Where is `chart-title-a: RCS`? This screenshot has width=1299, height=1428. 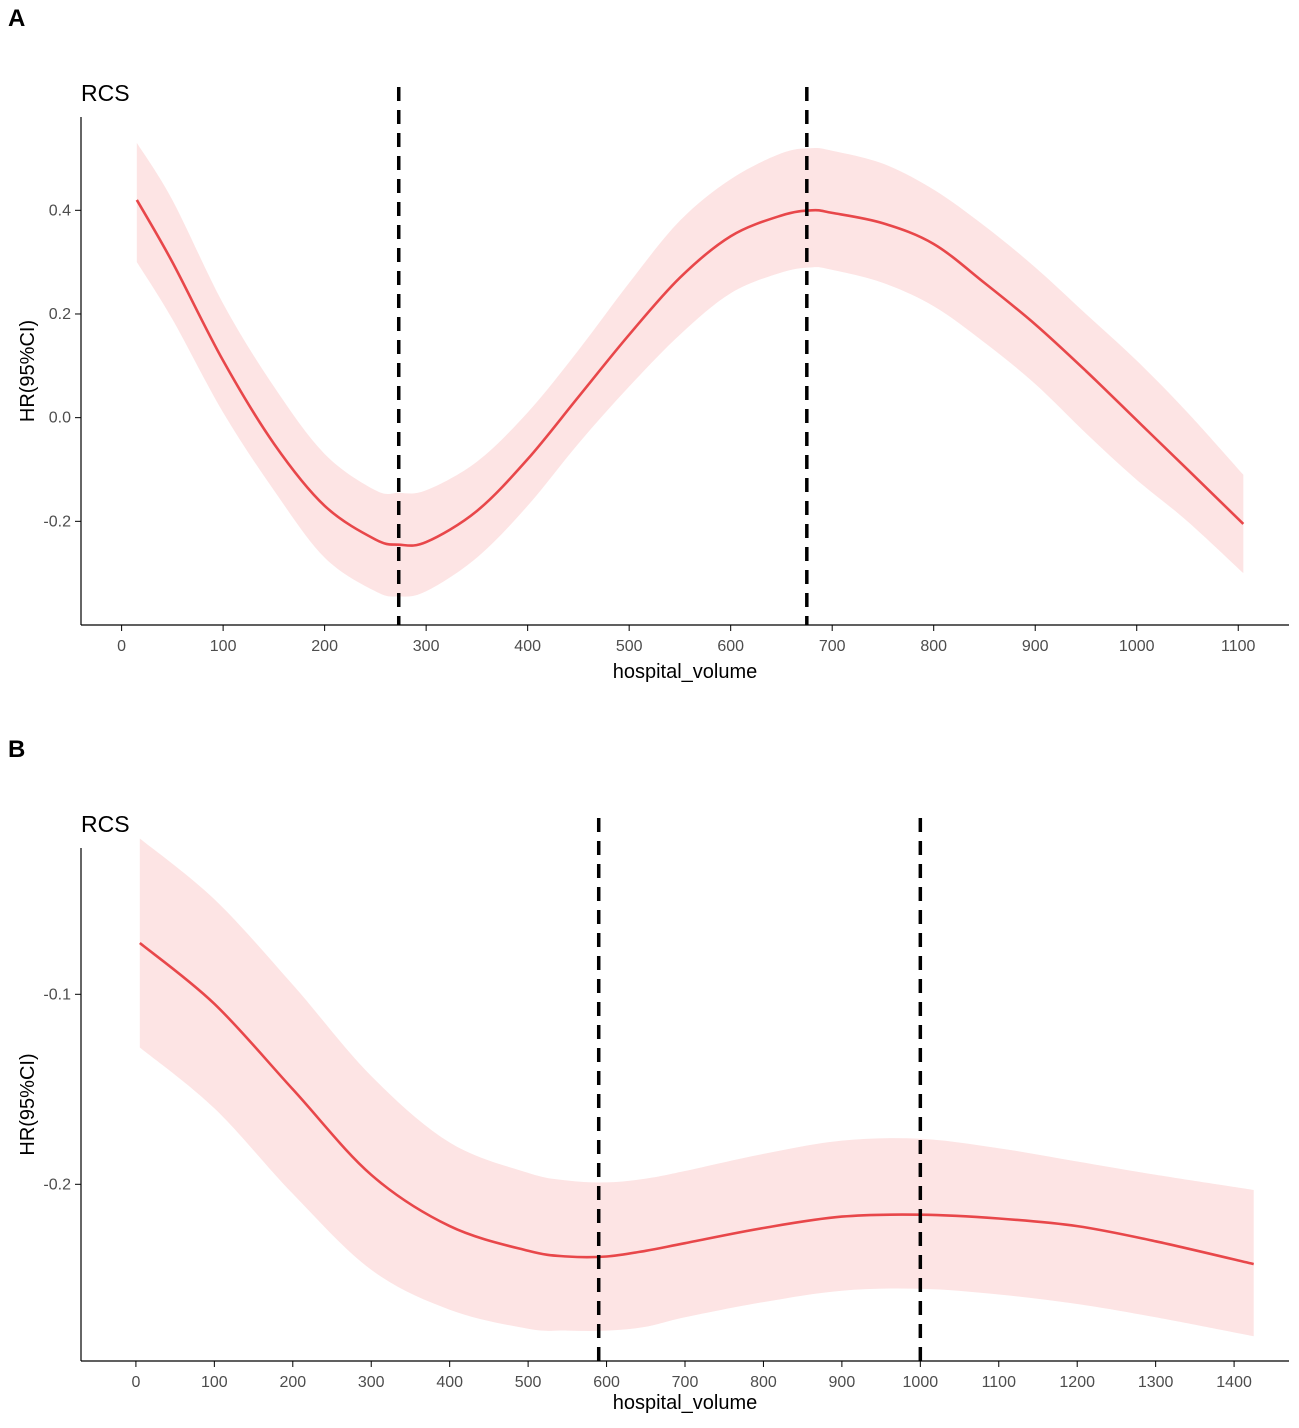 chart-title-a: RCS is located at coordinates (105, 93).